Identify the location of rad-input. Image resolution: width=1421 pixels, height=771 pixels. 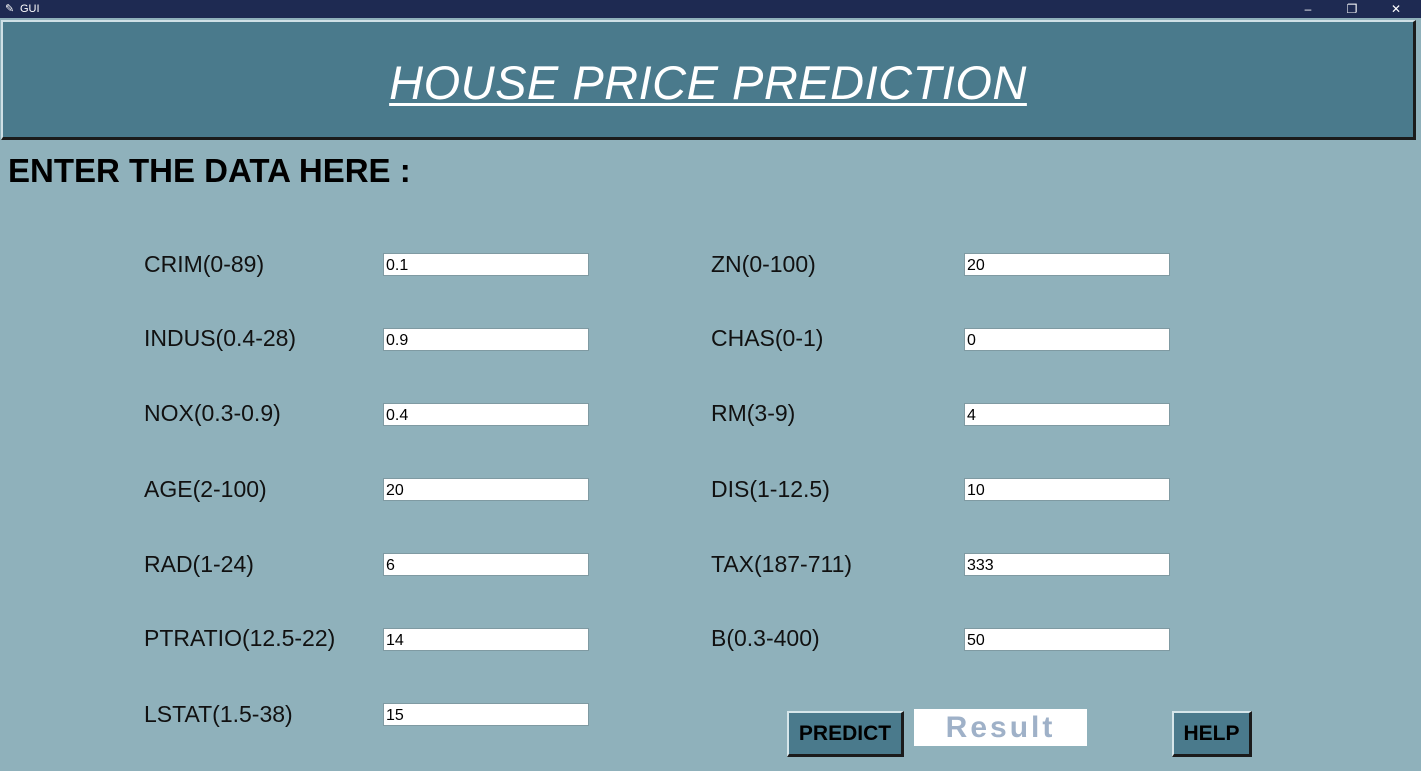
(486, 564).